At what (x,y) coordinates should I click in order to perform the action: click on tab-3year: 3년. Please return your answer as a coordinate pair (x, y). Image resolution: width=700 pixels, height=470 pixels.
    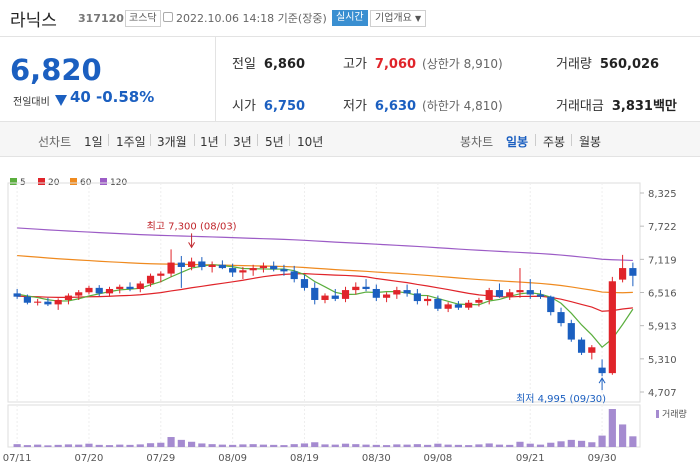
    Looking at the image, I should click on (242, 142).